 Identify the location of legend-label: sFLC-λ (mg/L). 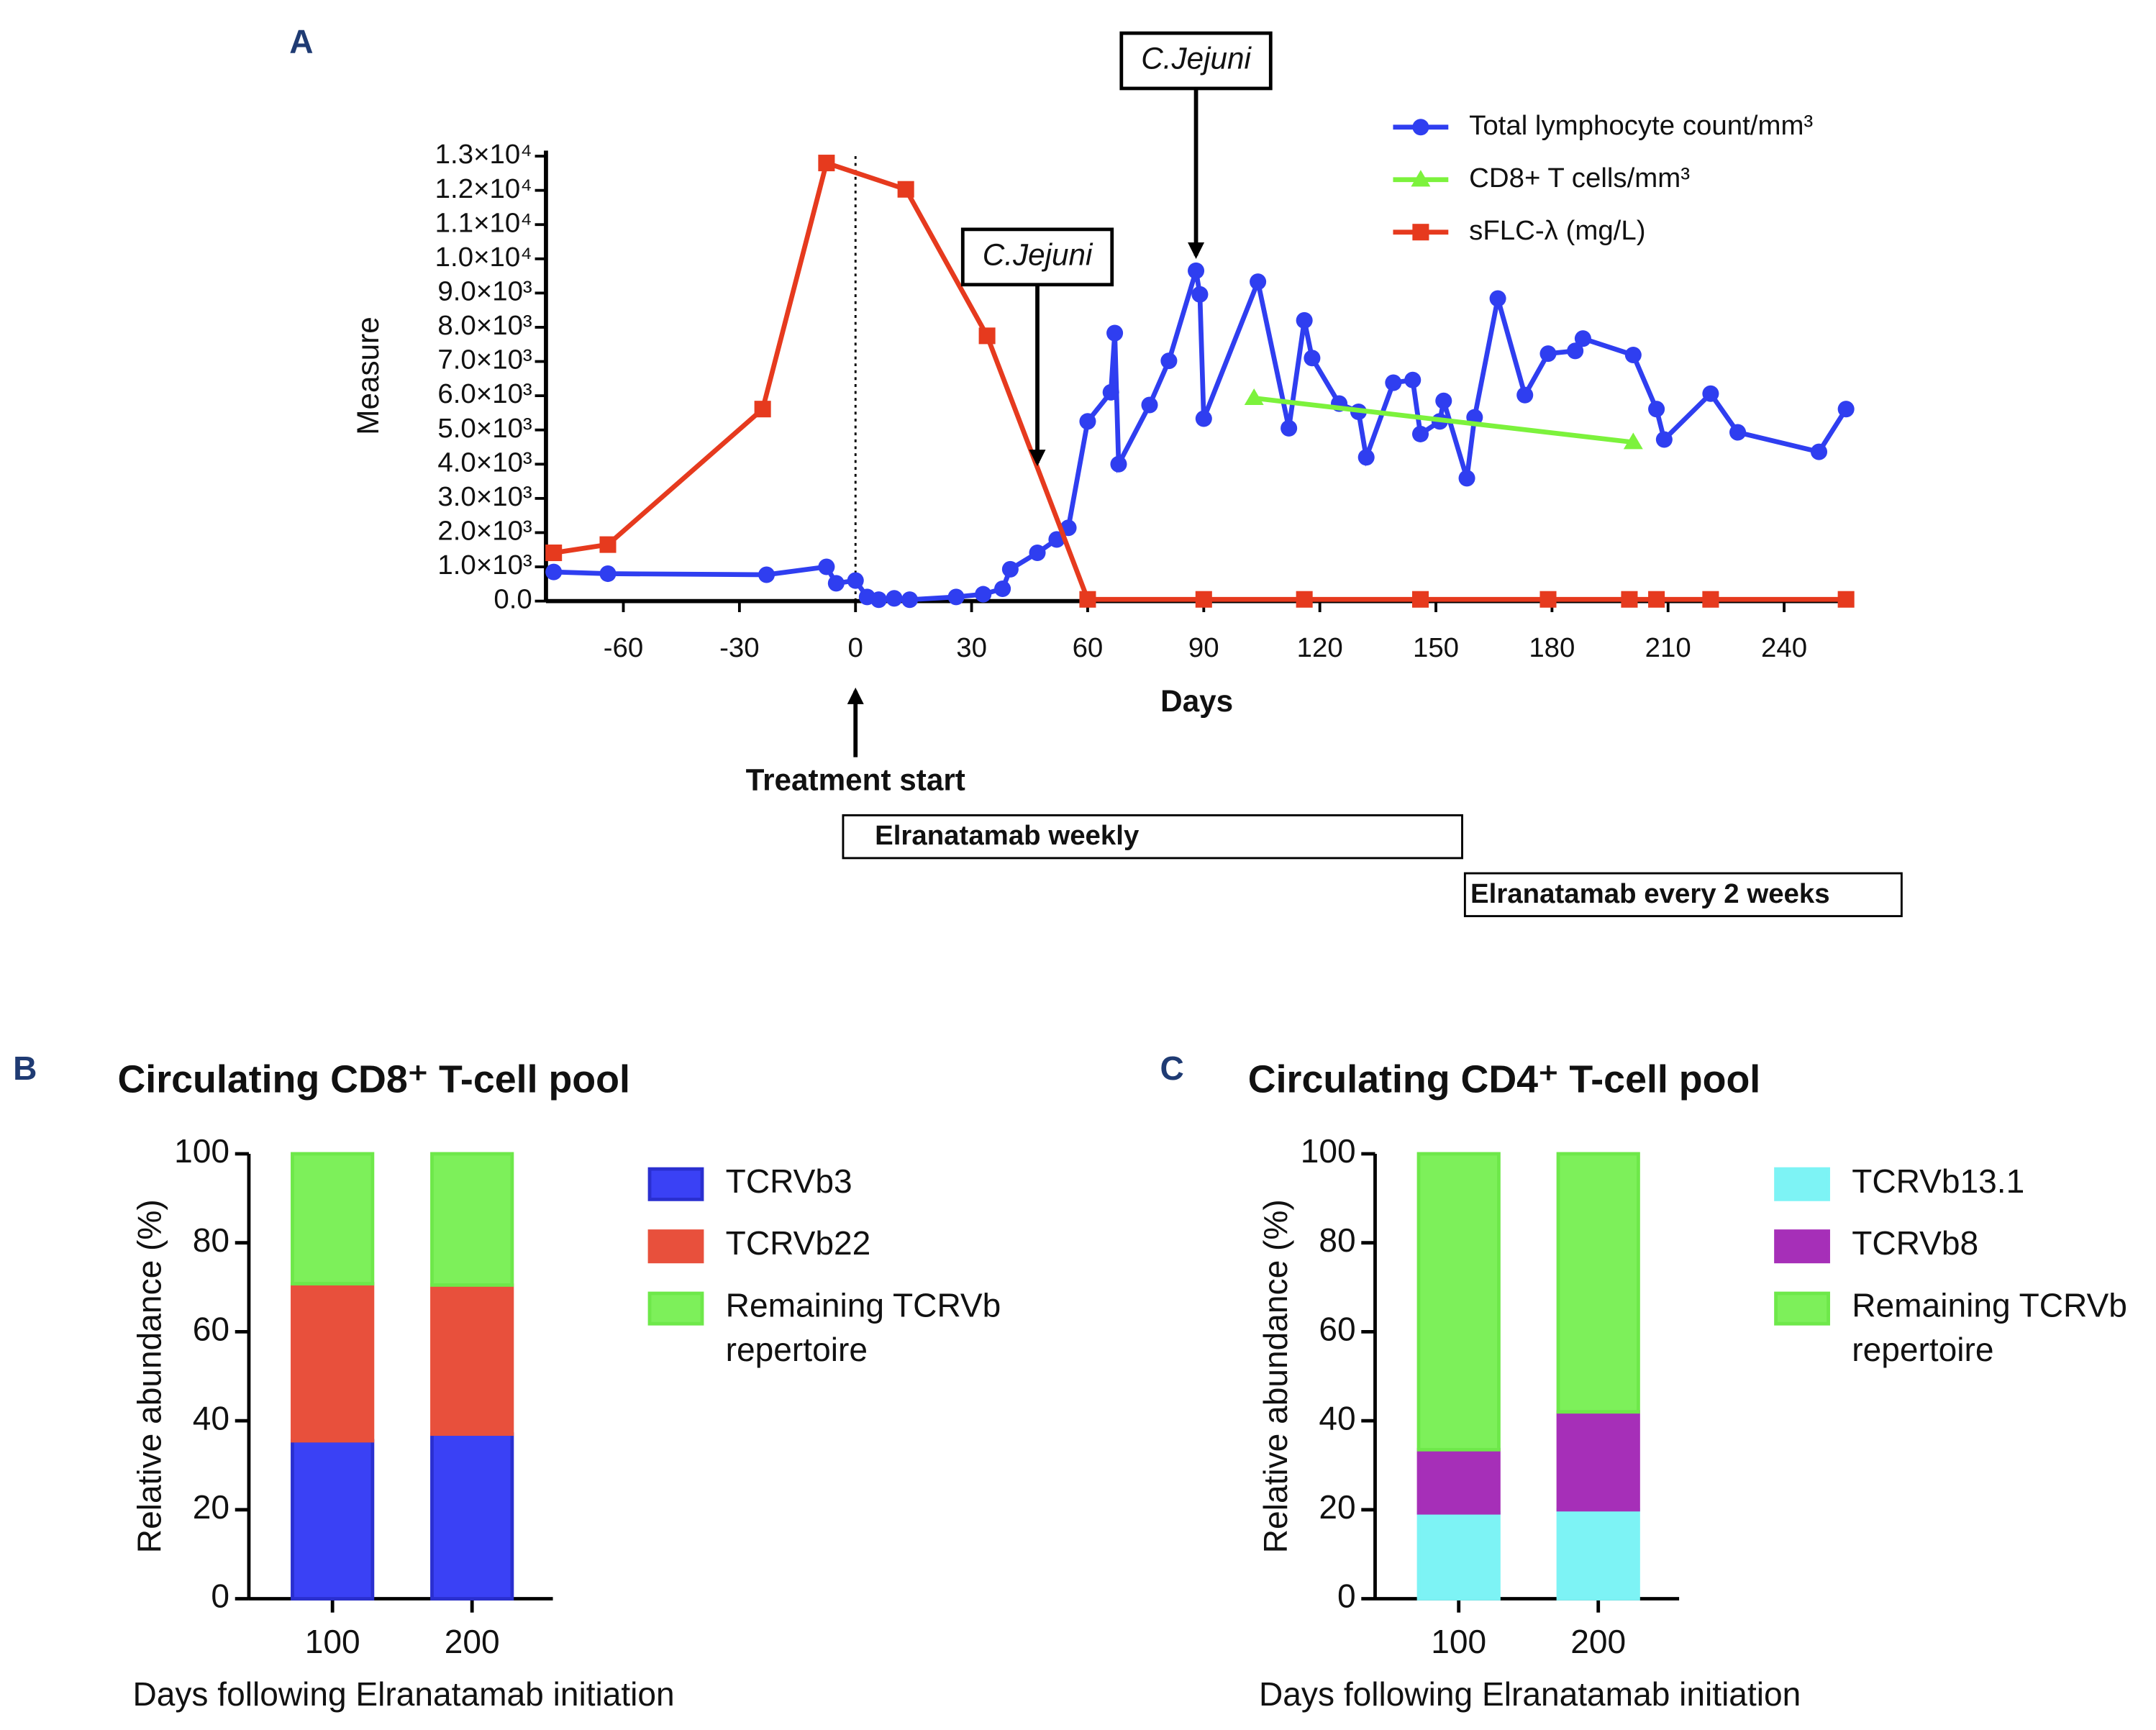
(1557, 231).